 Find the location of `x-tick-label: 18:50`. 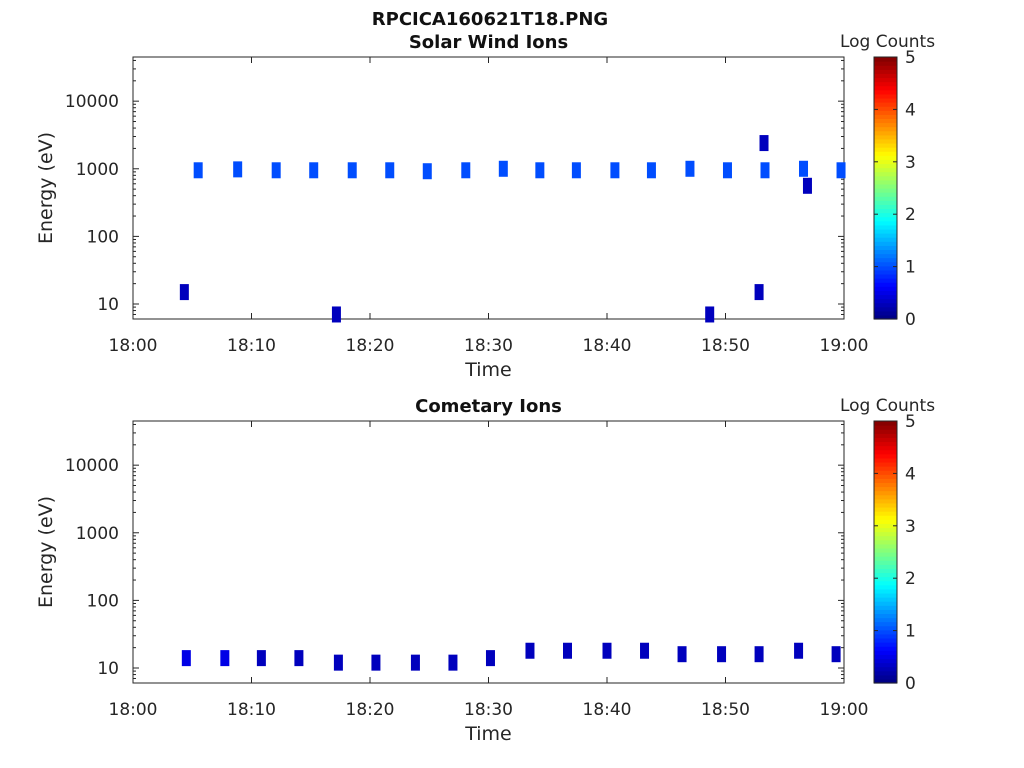

x-tick-label: 18:50 is located at coordinates (725, 346).